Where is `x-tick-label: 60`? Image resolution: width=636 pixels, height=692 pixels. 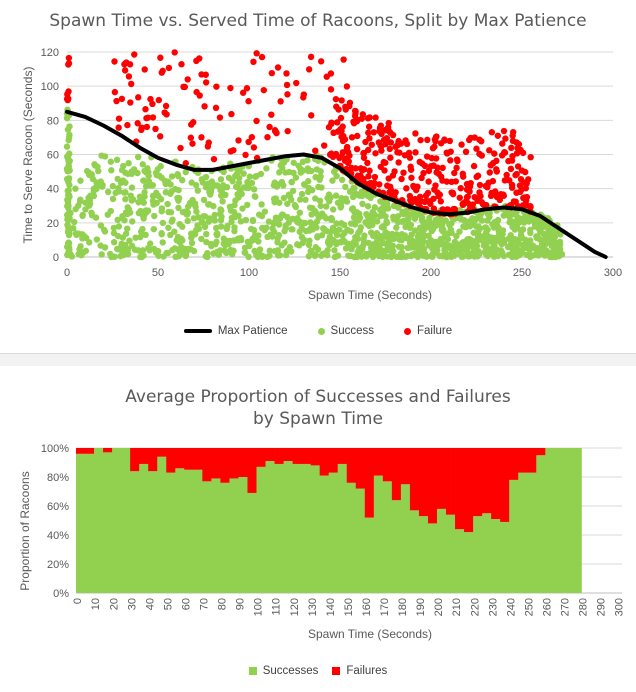 x-tick-label: 60 is located at coordinates (186, 604).